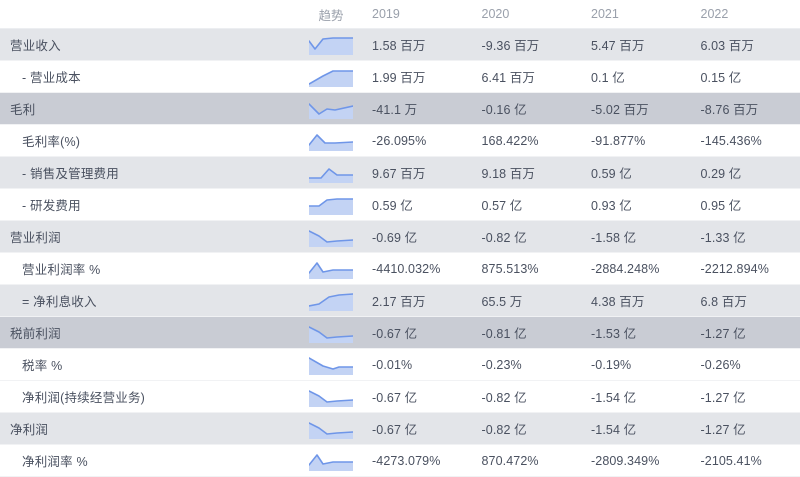 The width and height of the screenshot is (800, 477). I want to click on value-cell: -4410.032%, so click(417, 269).